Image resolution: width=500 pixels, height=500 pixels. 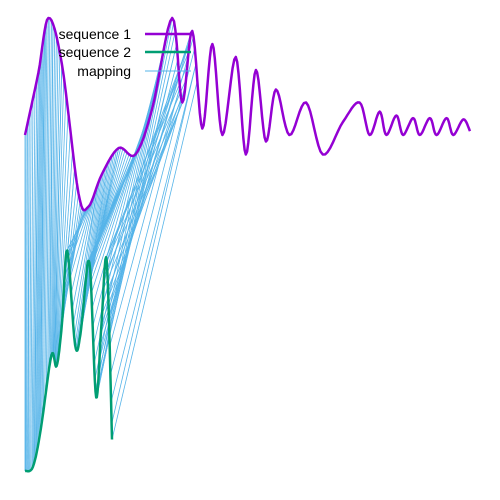 What do you see at coordinates (104, 71) in the screenshot?
I see `legend-label-mapping: mapping` at bounding box center [104, 71].